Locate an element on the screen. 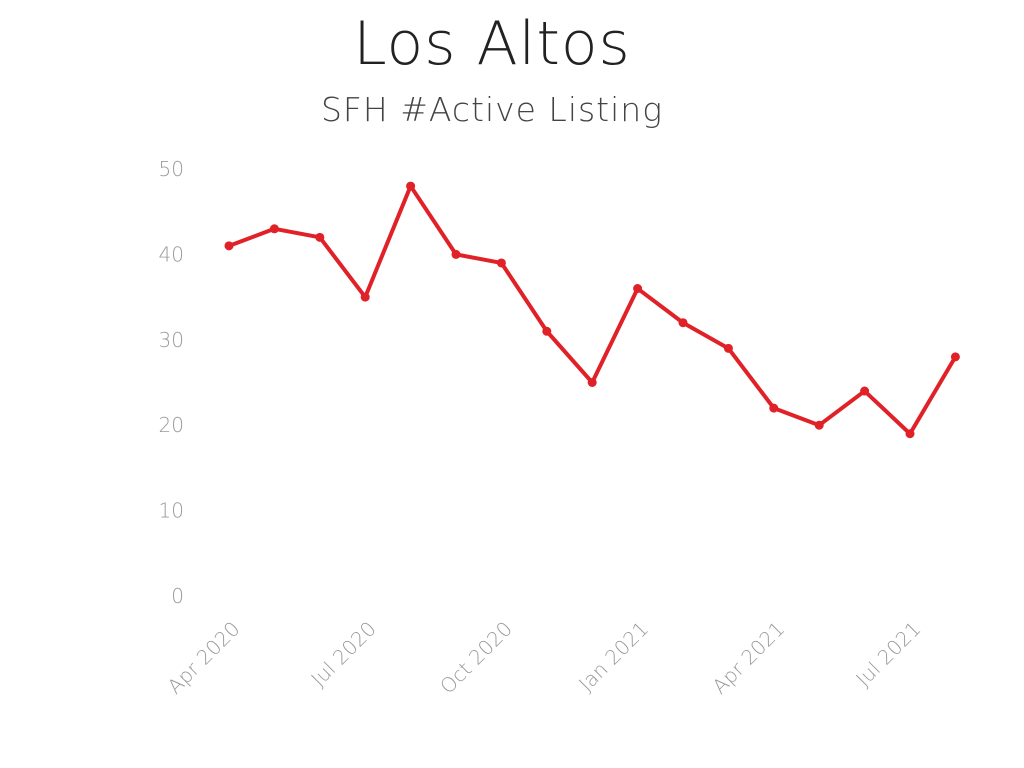  y-tick-label: 10 is located at coordinates (171, 511).